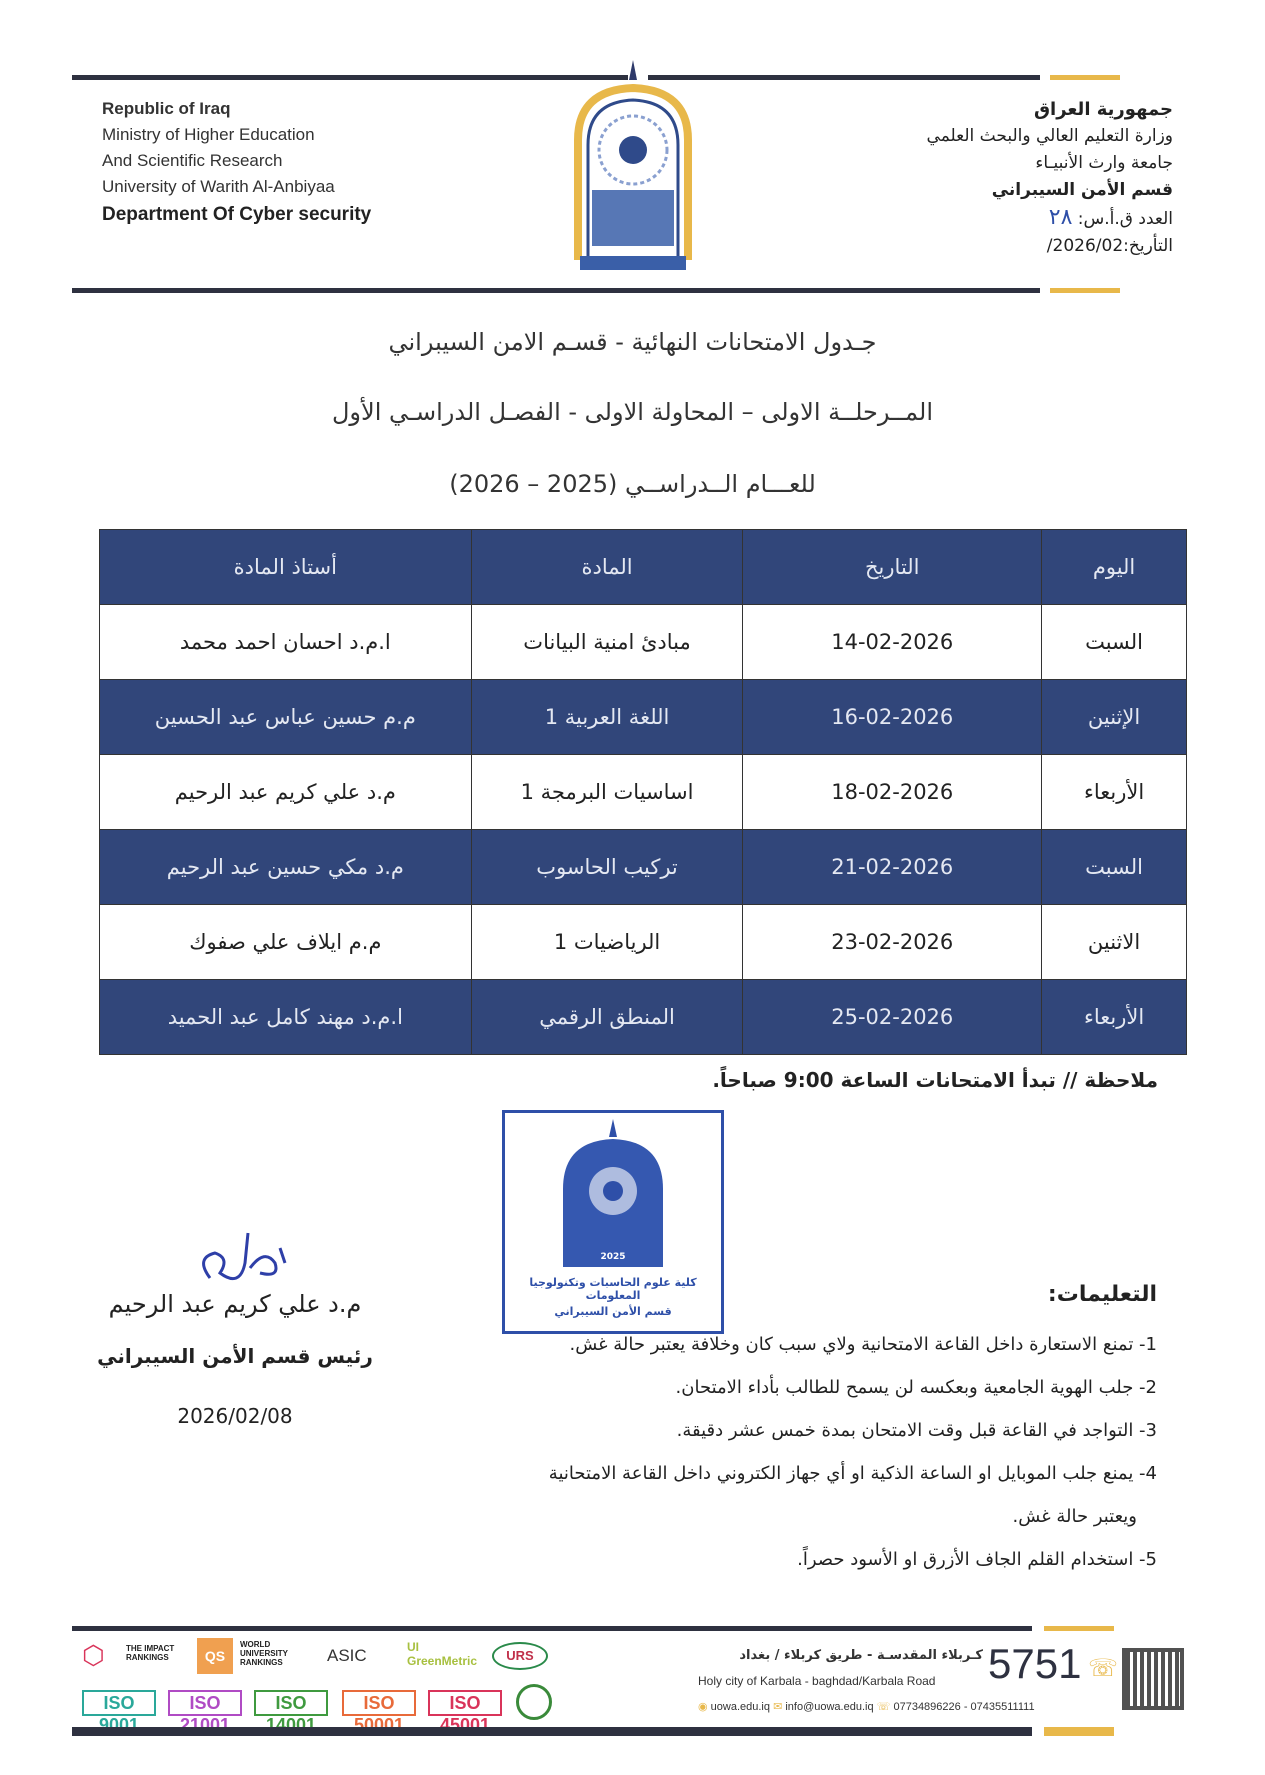 The width and height of the screenshot is (1265, 1775). I want to click on cell-subject: المنطق الرقمي, so click(607, 1017).